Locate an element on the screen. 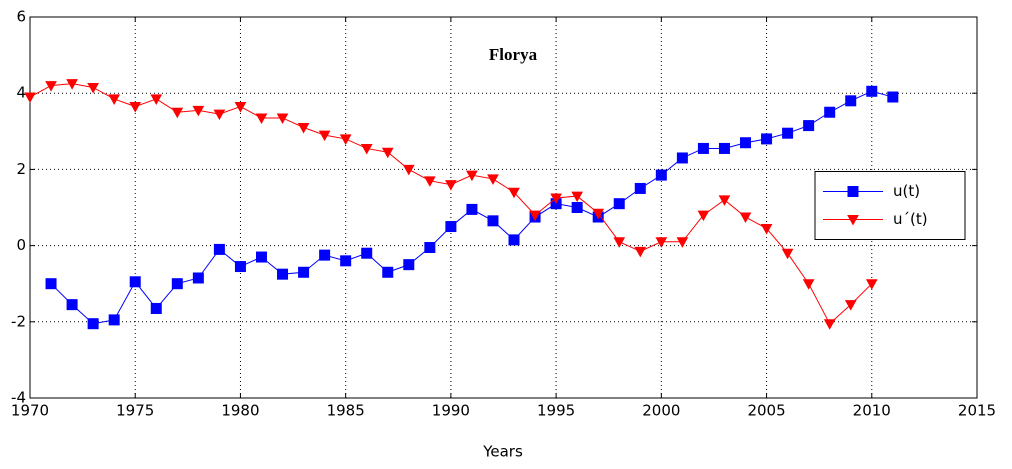 This screenshot has height=469, width=1012. y-tick-label: 6 is located at coordinates (21, 17).